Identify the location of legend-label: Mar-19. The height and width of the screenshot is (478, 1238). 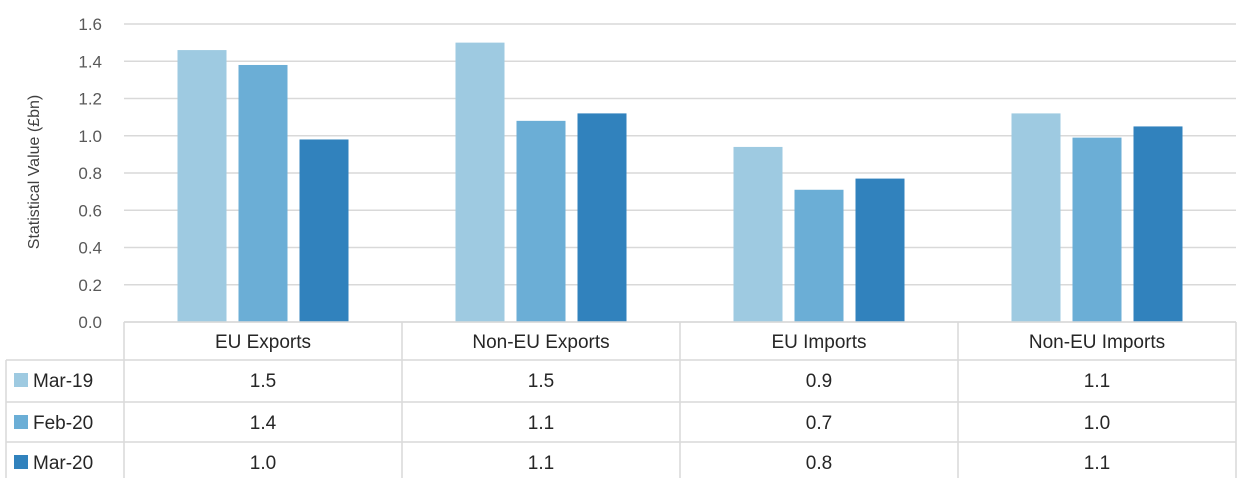
(63, 381).